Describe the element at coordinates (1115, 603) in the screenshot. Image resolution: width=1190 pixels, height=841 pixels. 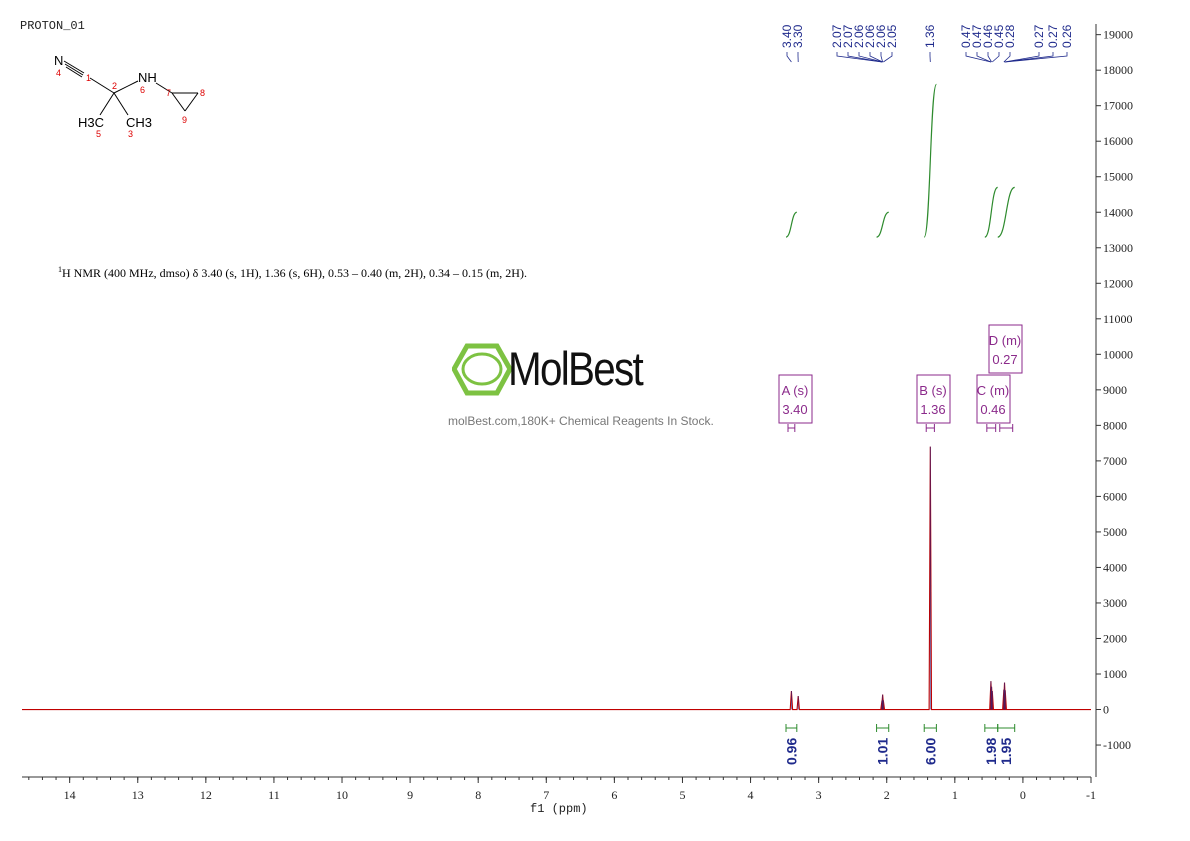
I see `y-tick-label: 3000` at that location.